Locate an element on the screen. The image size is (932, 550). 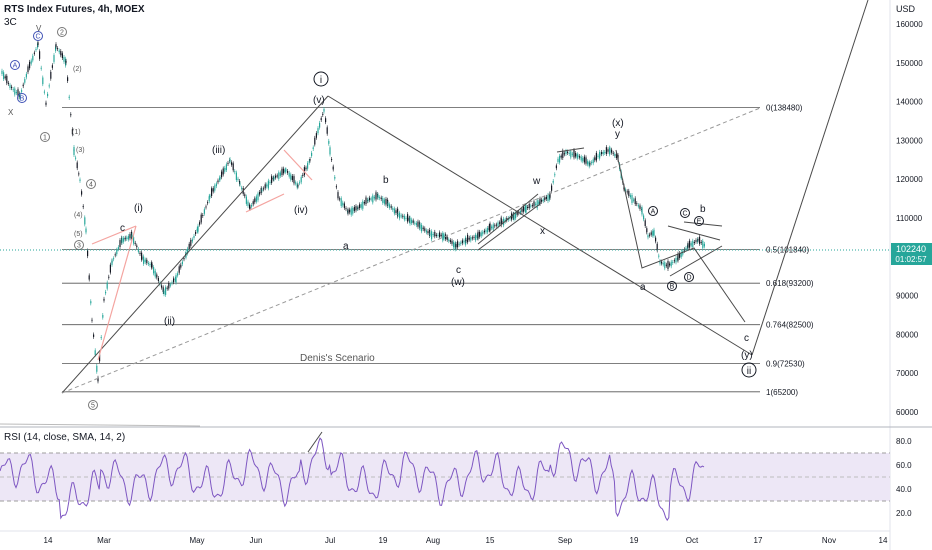
flag-top is located at coordinates (570, 150).